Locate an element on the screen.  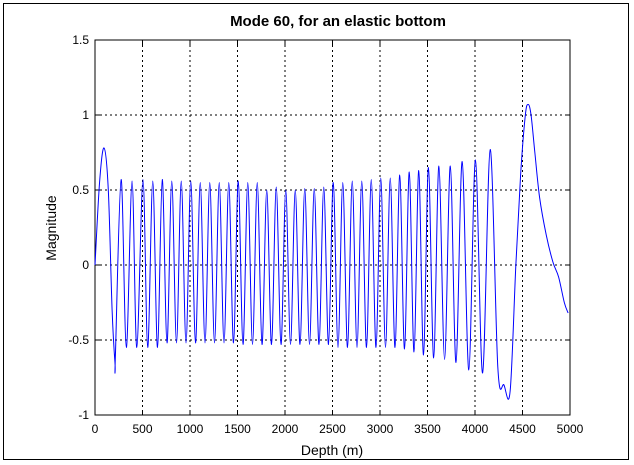
x-axis-label: Depth (m) is located at coordinates (332, 450).